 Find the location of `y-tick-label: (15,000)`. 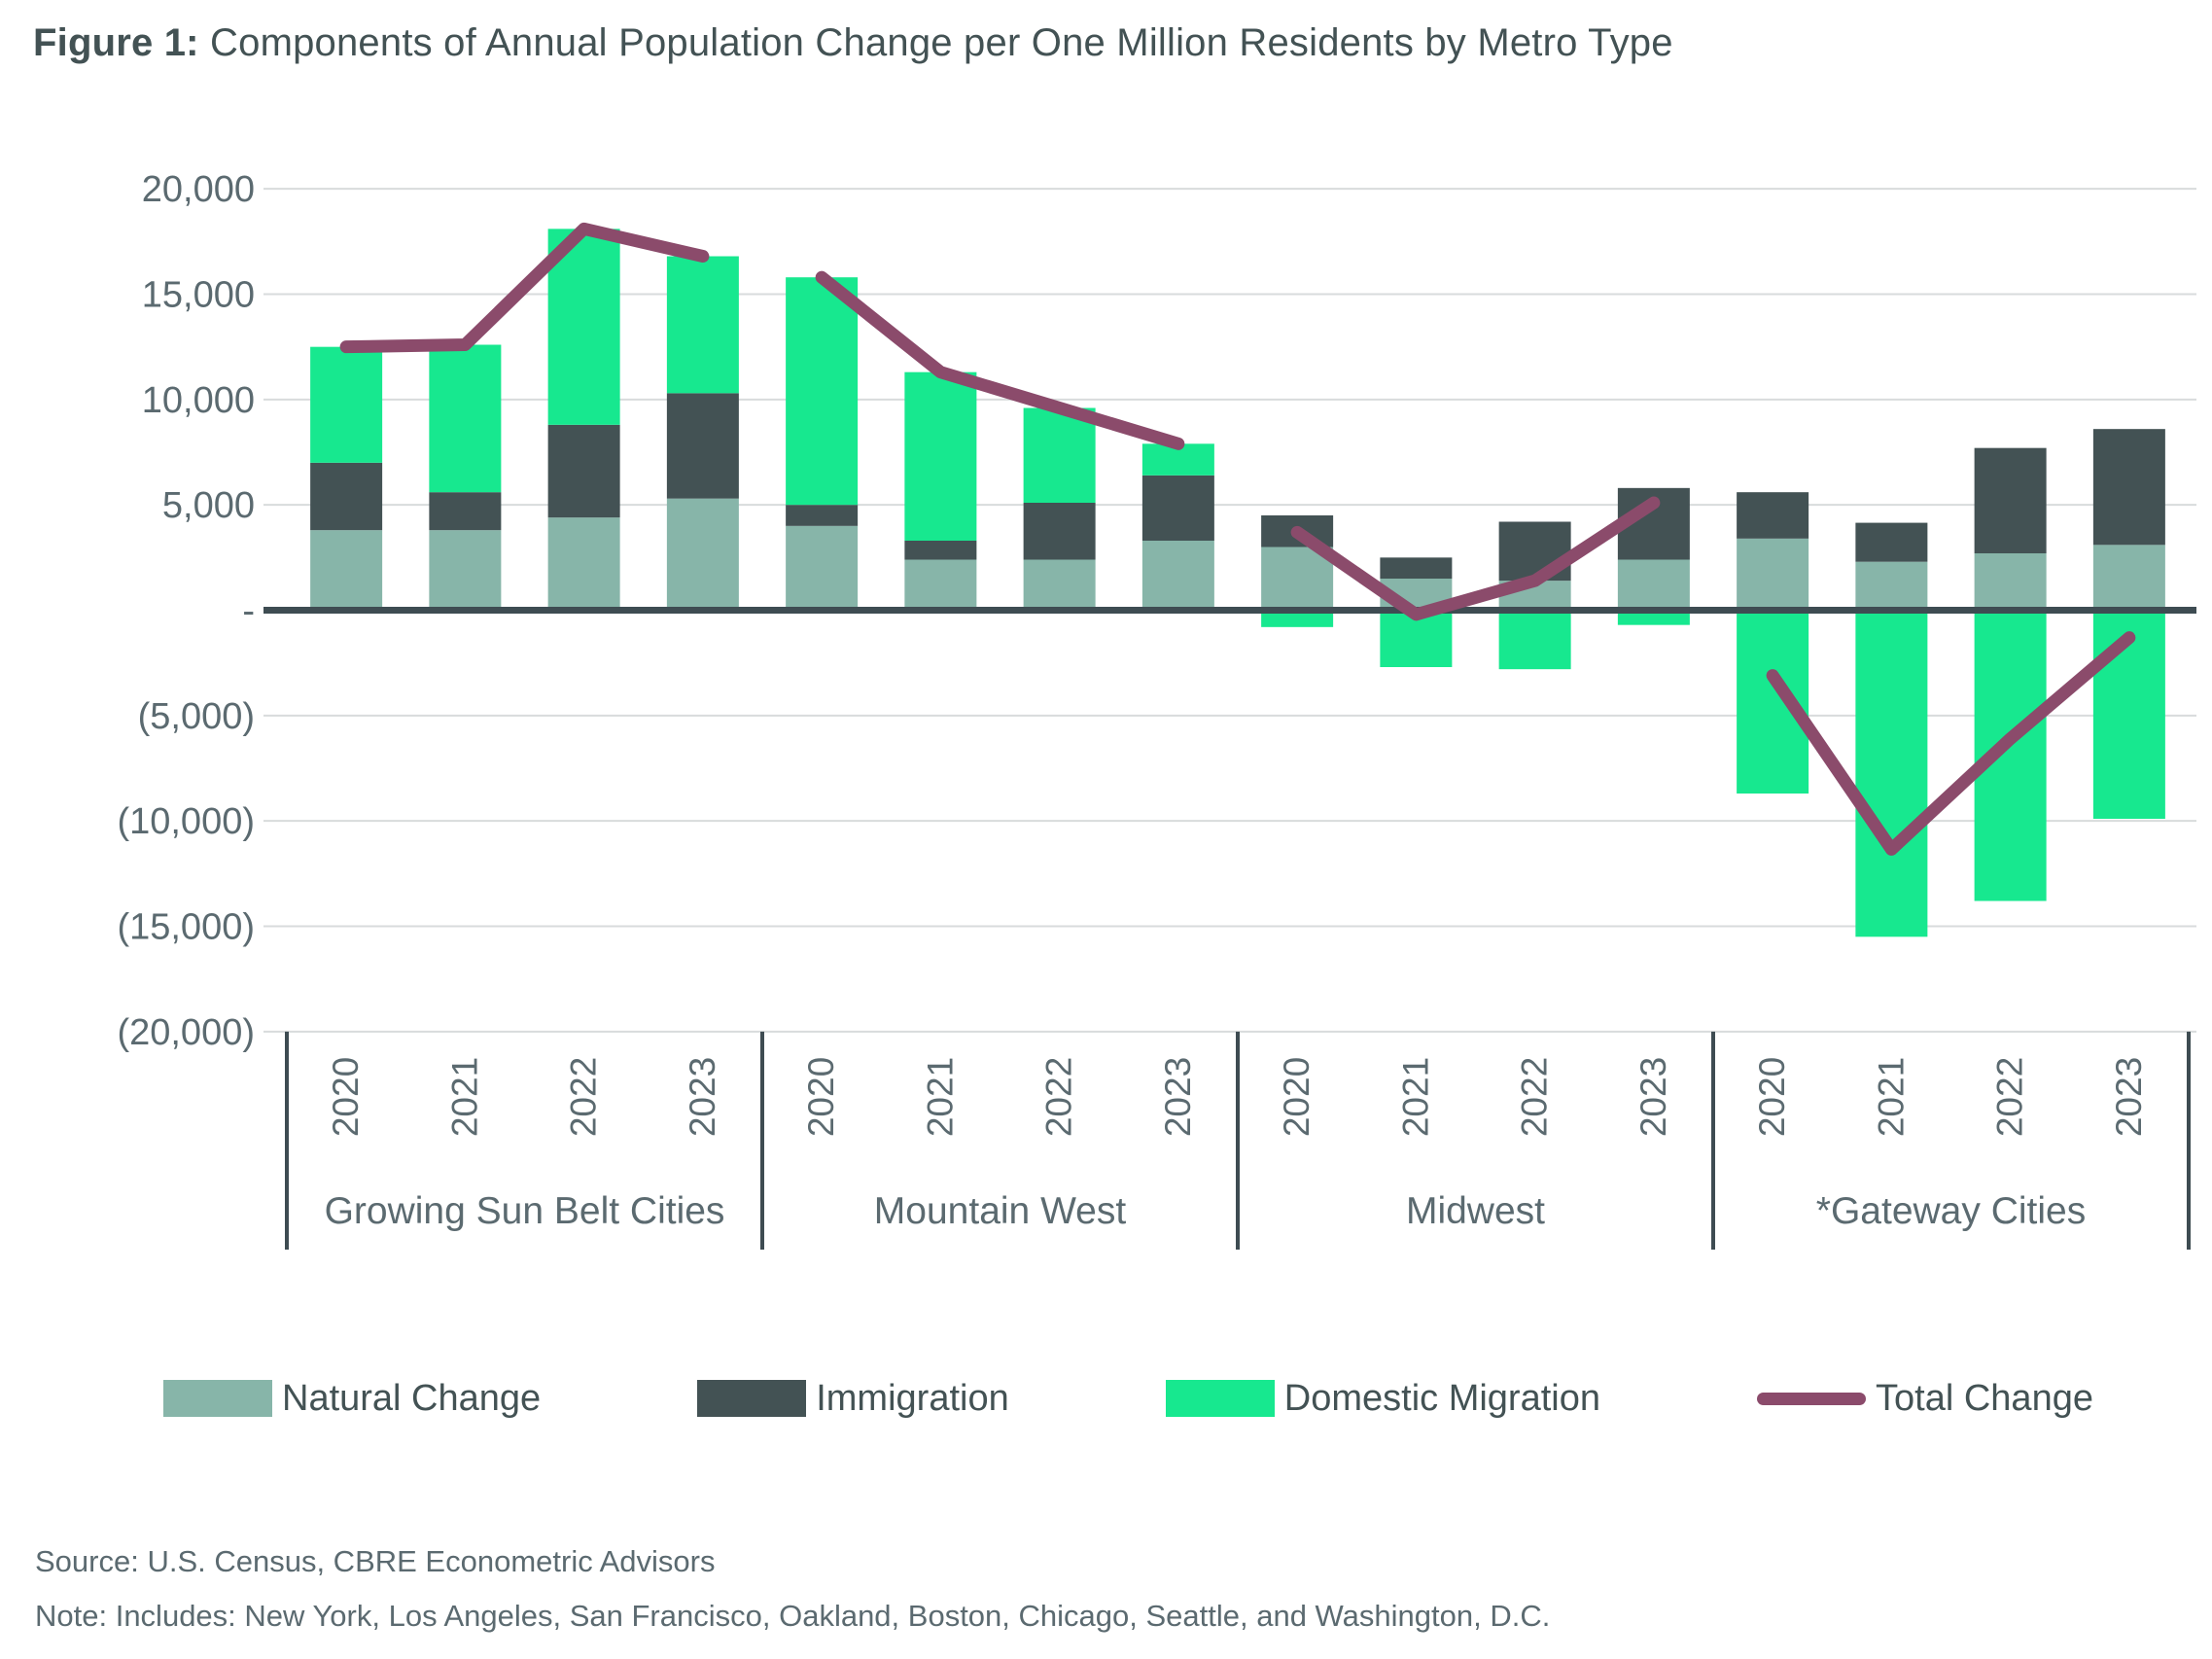

y-tick-label: (15,000) is located at coordinates (186, 926).